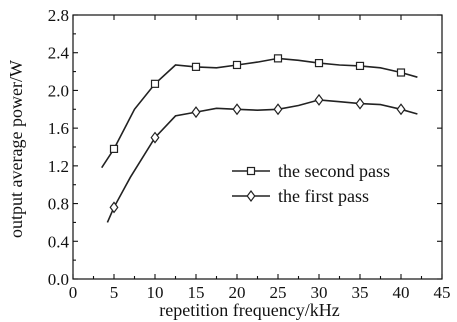 The image size is (457, 322). What do you see at coordinates (59, 53) in the screenshot?
I see `y-tick-label: 2.4` at bounding box center [59, 53].